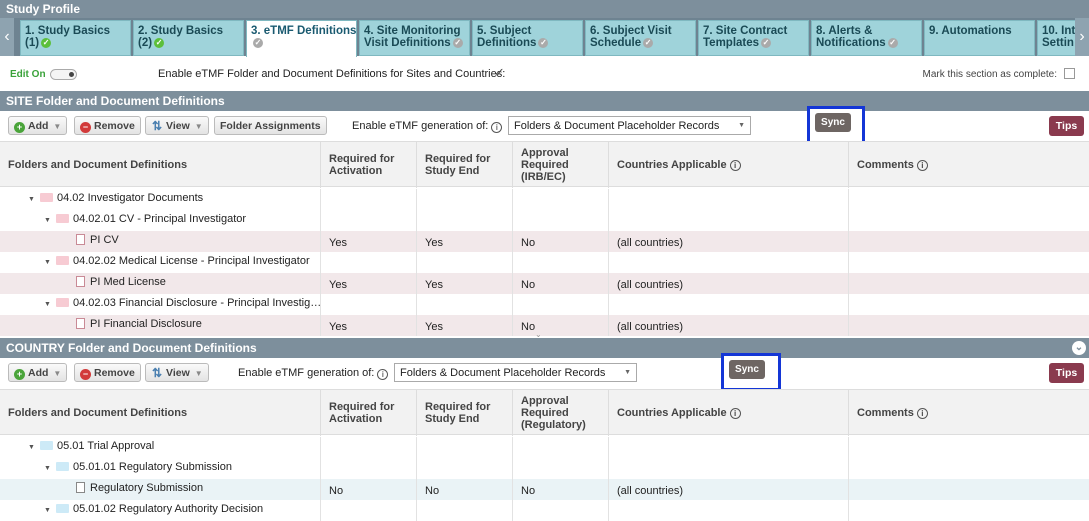 This screenshot has height=521, width=1089. What do you see at coordinates (1082, 37) in the screenshot?
I see `tab-scroll-right-icon: ›` at bounding box center [1082, 37].